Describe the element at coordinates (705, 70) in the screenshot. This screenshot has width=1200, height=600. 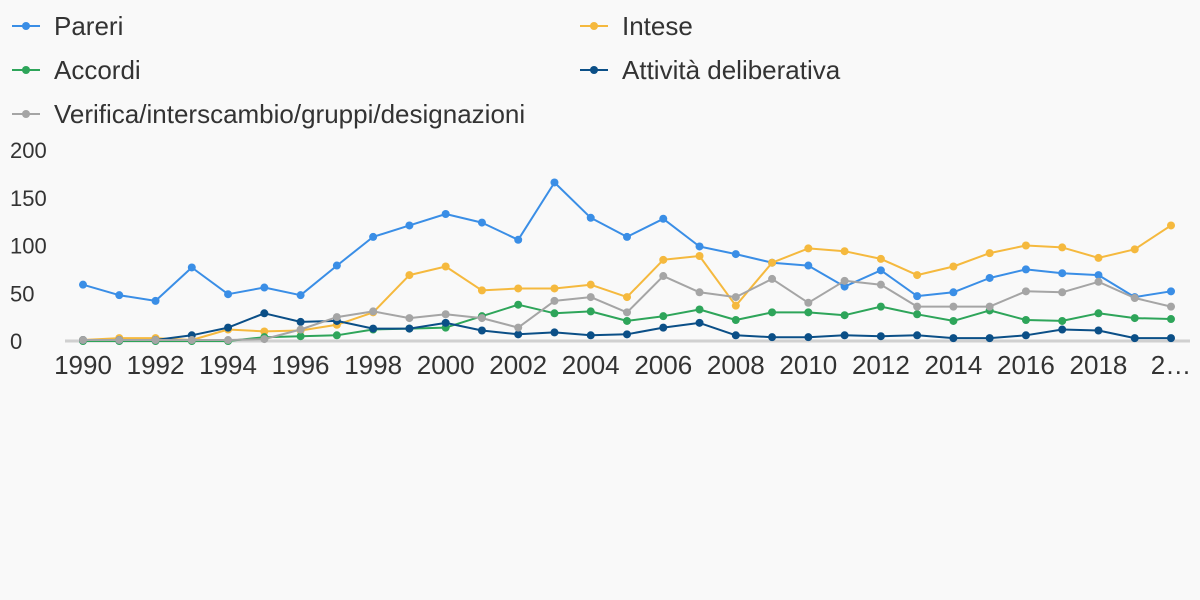
I see `legend-item-attivita-deliberativa: Attività deliberativa` at that location.